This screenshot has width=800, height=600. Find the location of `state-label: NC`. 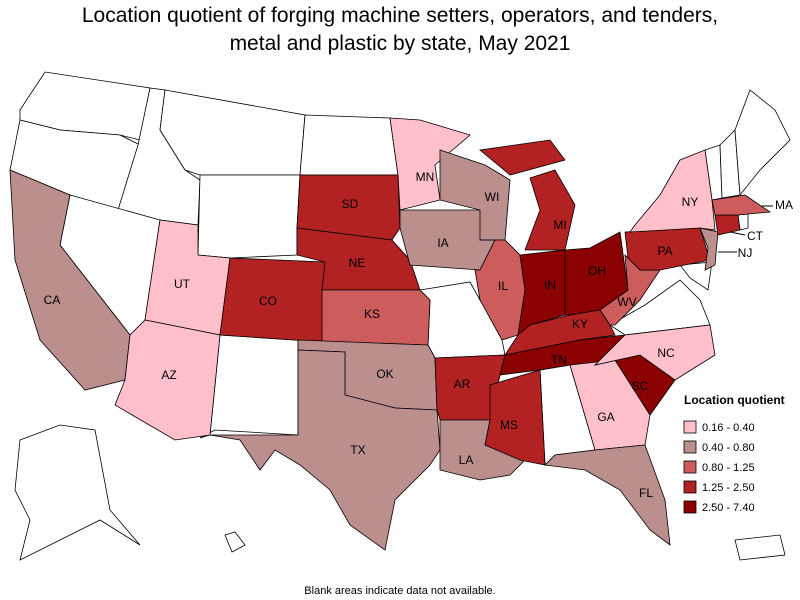

state-label: NC is located at coordinates (666, 353).